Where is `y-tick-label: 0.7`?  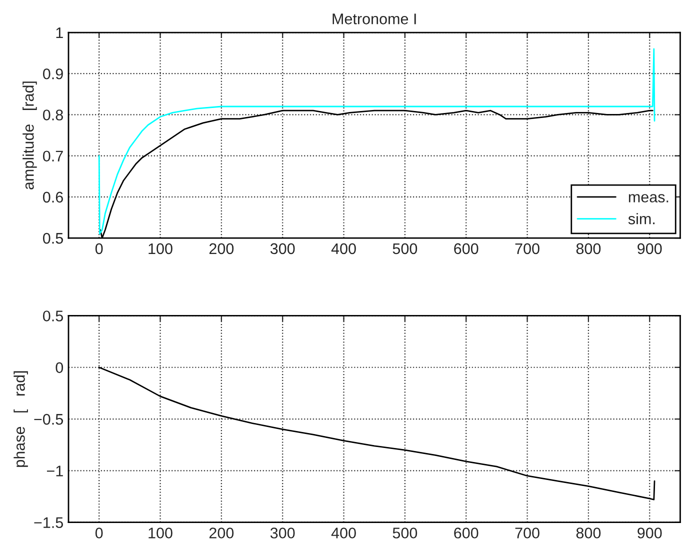 y-tick-label: 0.7 is located at coordinates (53, 156).